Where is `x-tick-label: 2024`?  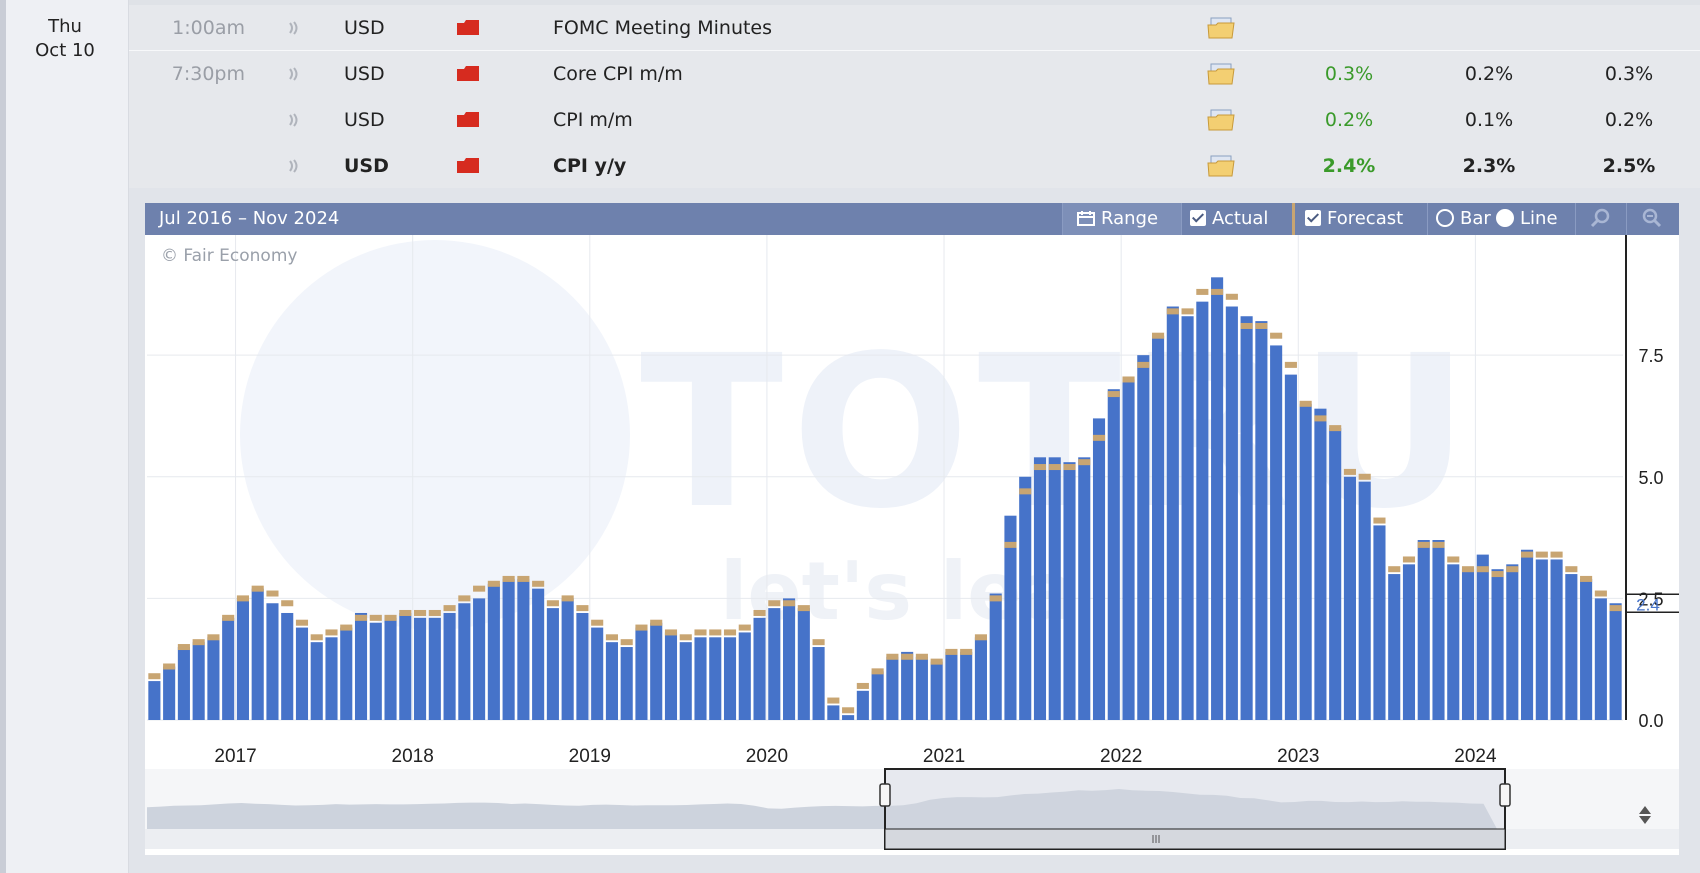
x-tick-label: 2024 is located at coordinates (1475, 756).